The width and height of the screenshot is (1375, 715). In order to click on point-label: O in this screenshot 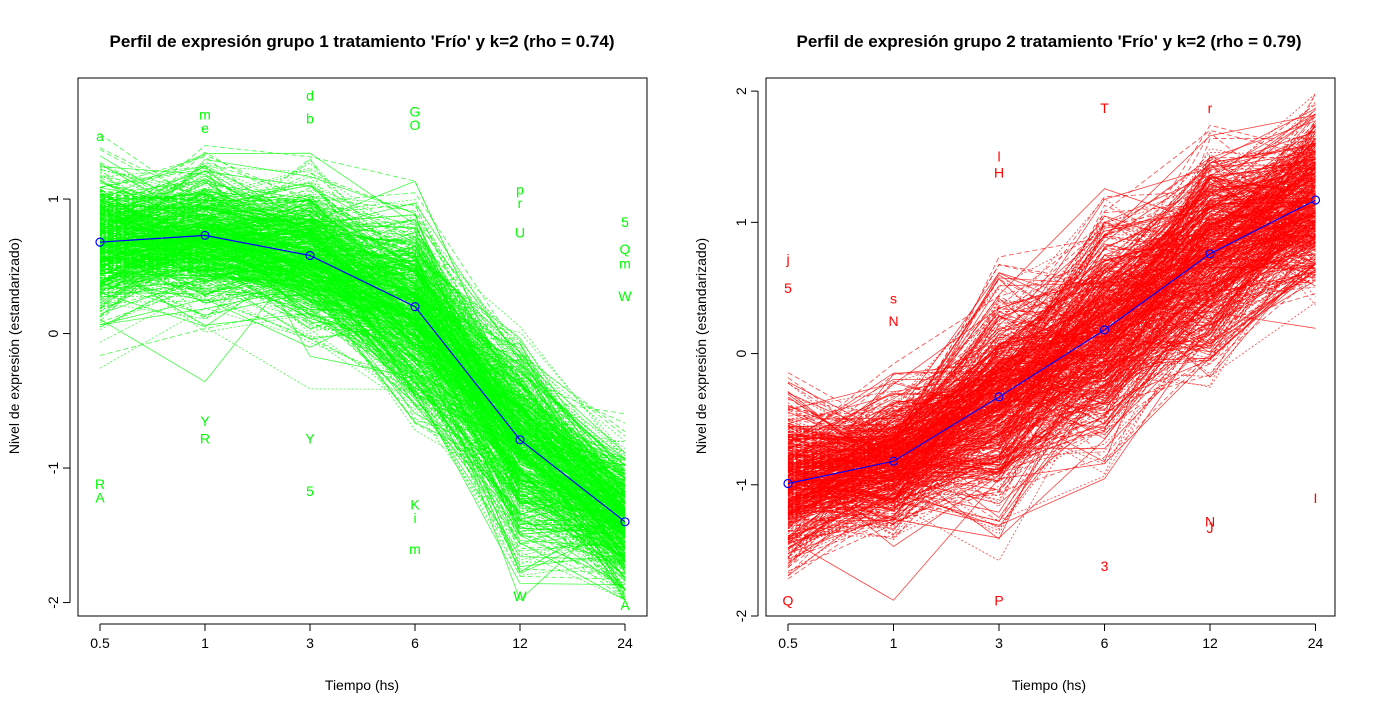, I will do `click(415, 125)`.